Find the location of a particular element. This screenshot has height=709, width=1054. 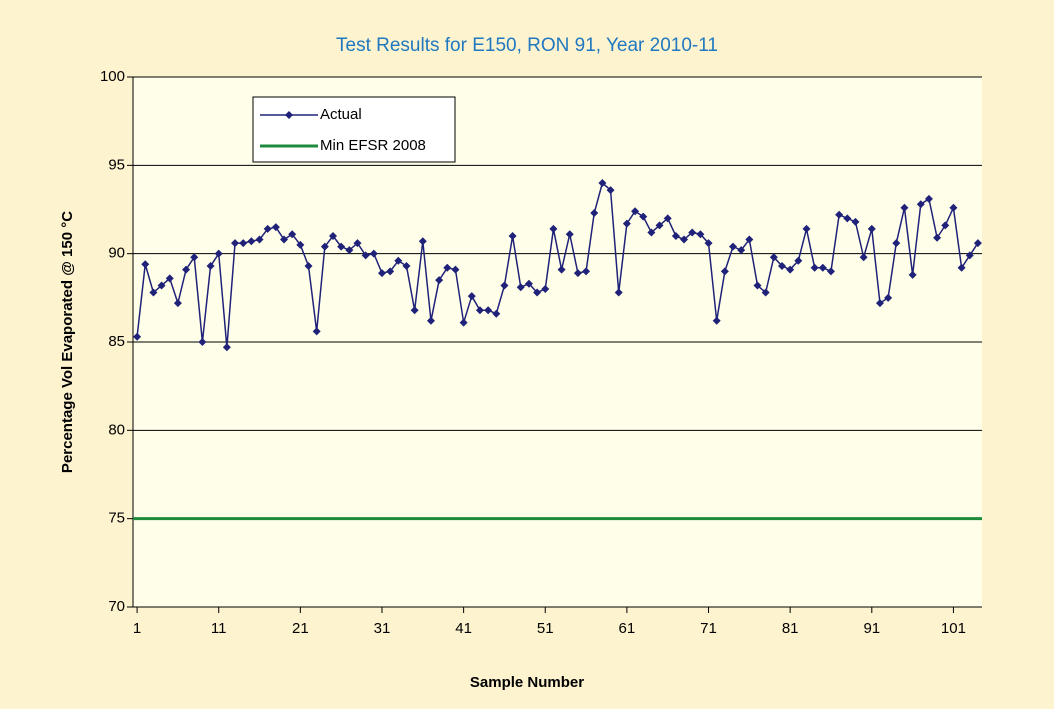

x-tick-label: 51 is located at coordinates (545, 628).